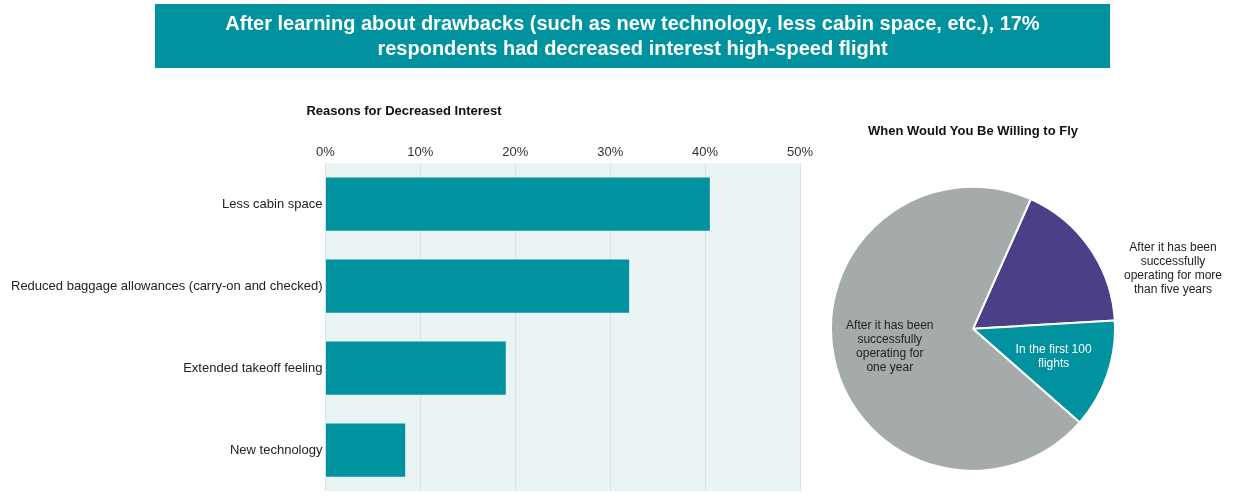  I want to click on x-tick-label: 0%, so click(326, 151).